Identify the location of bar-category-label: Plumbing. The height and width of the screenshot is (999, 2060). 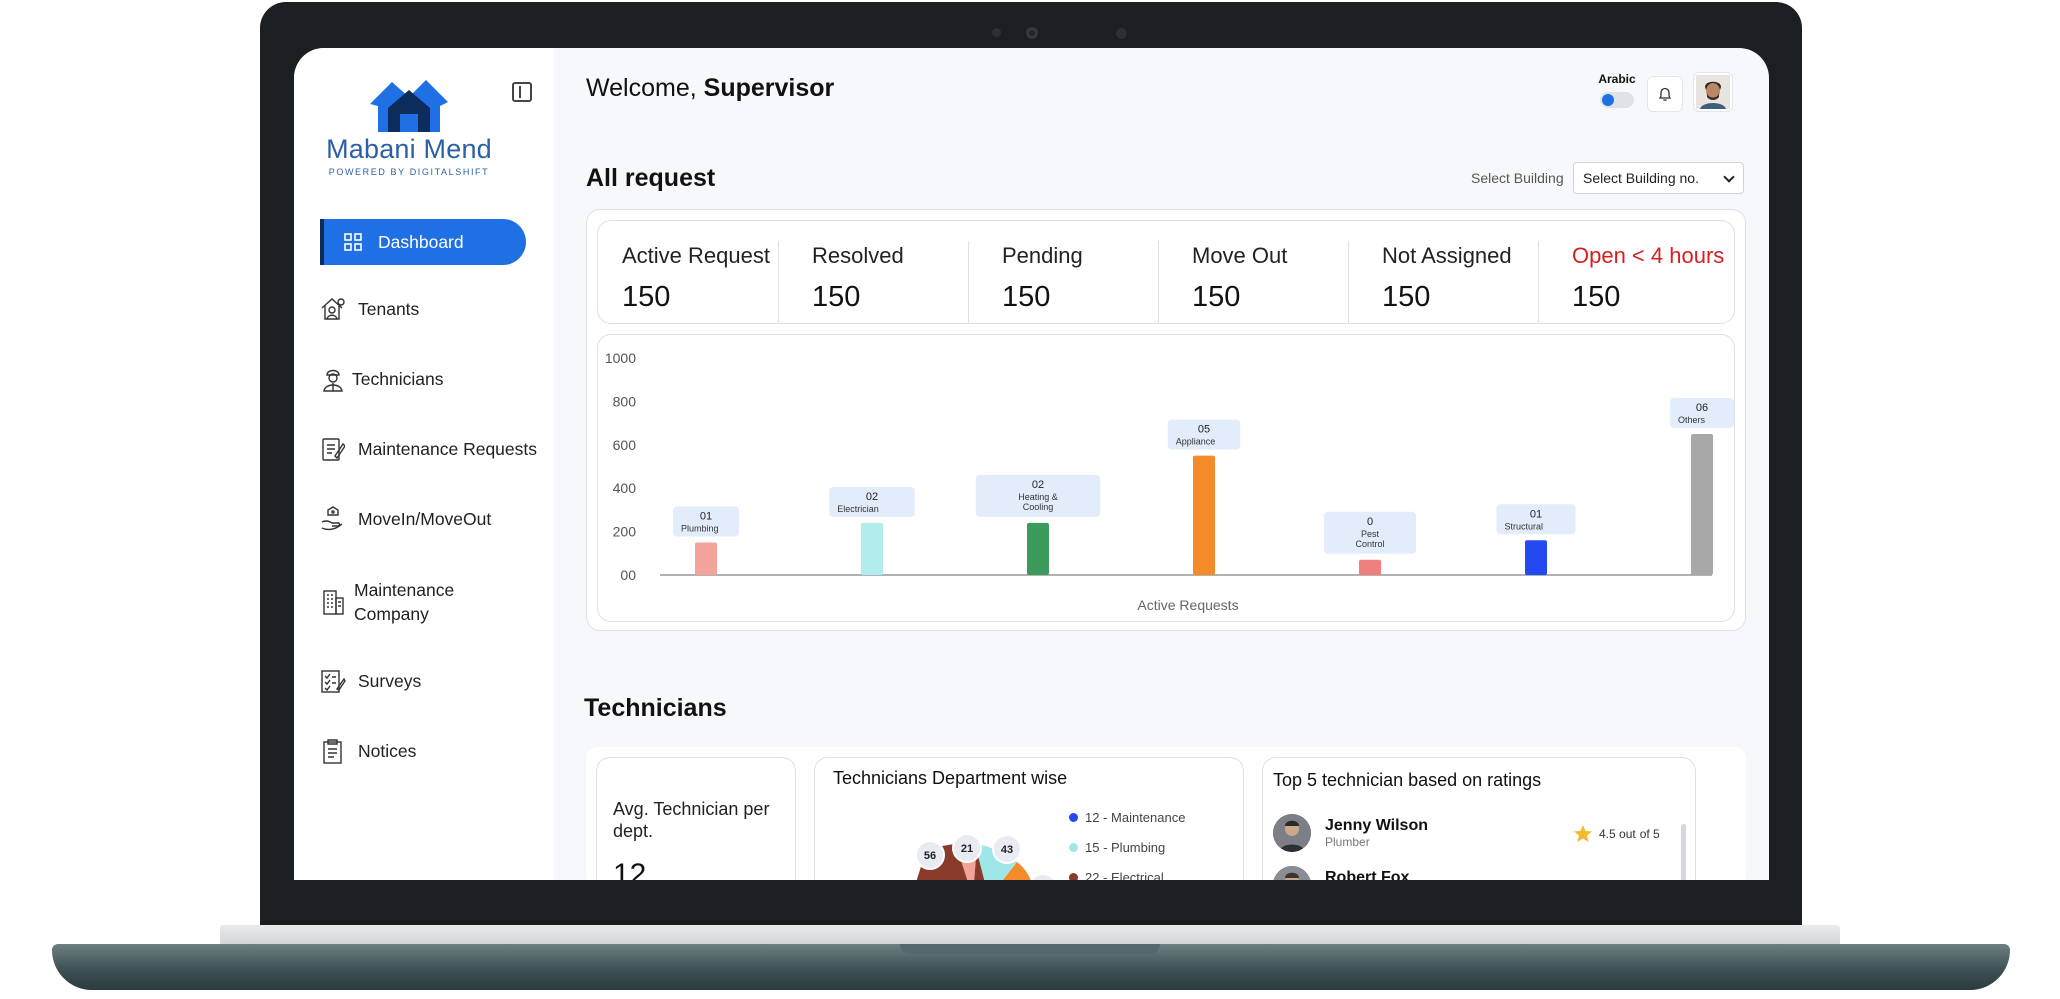
(700, 528).